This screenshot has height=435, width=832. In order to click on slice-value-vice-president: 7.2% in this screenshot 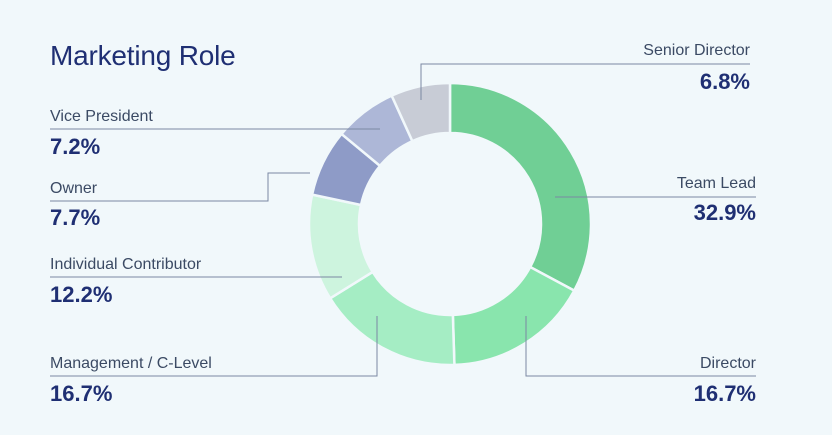, I will do `click(75, 146)`.